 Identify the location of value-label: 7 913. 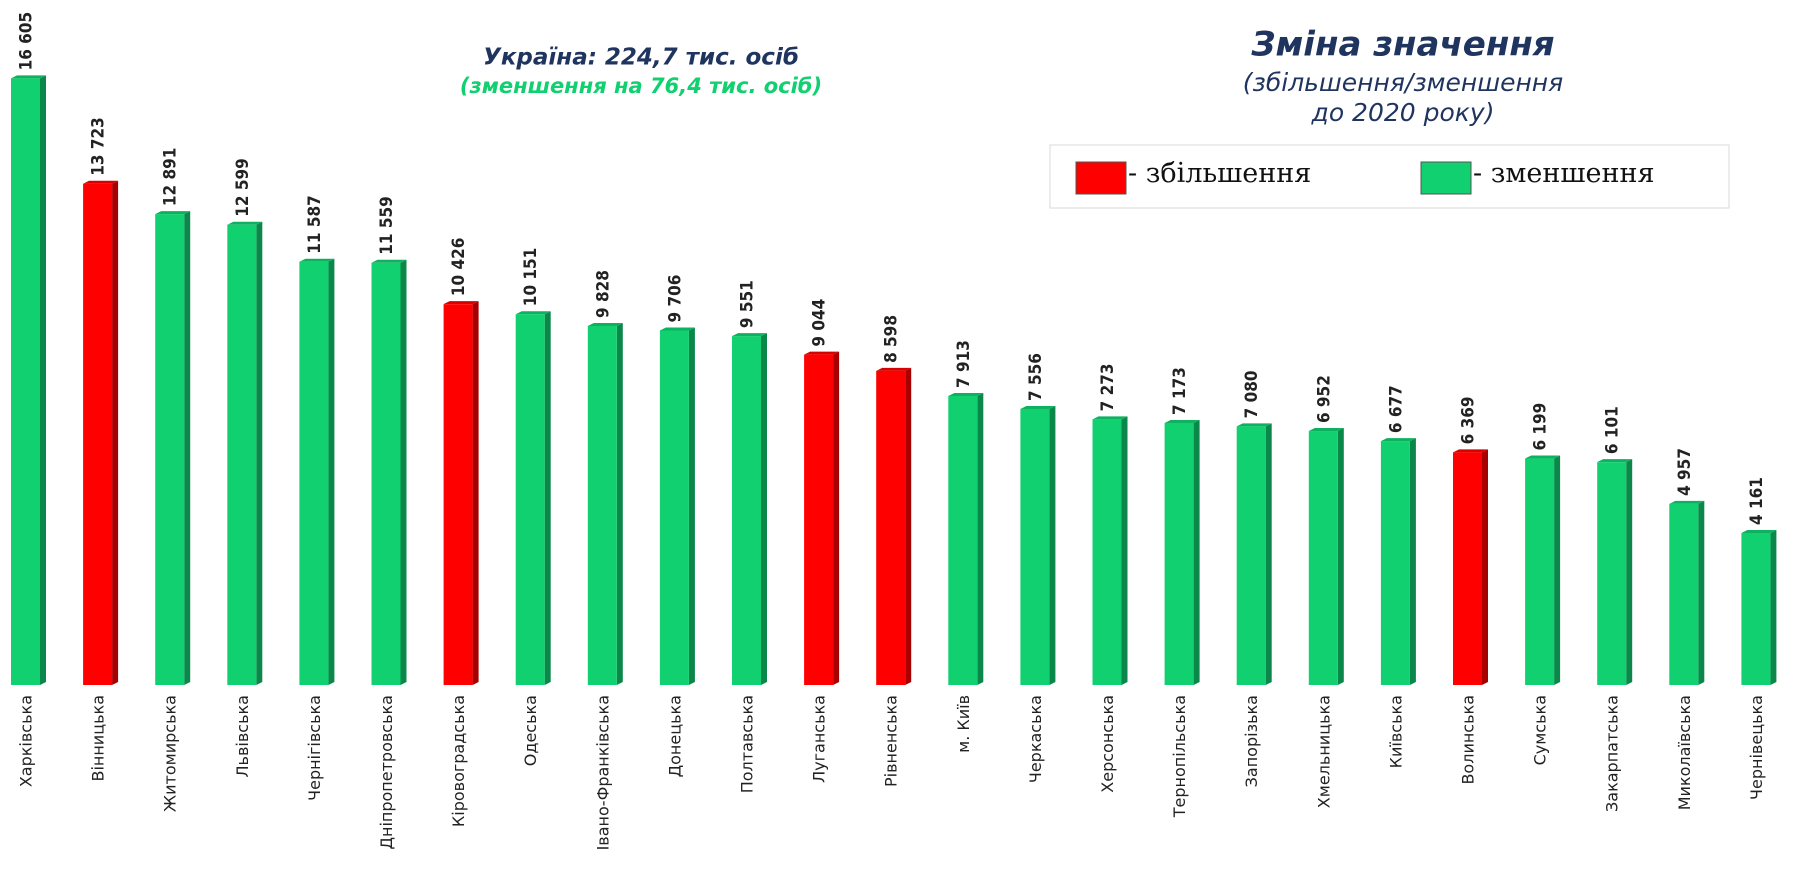
(964, 364).